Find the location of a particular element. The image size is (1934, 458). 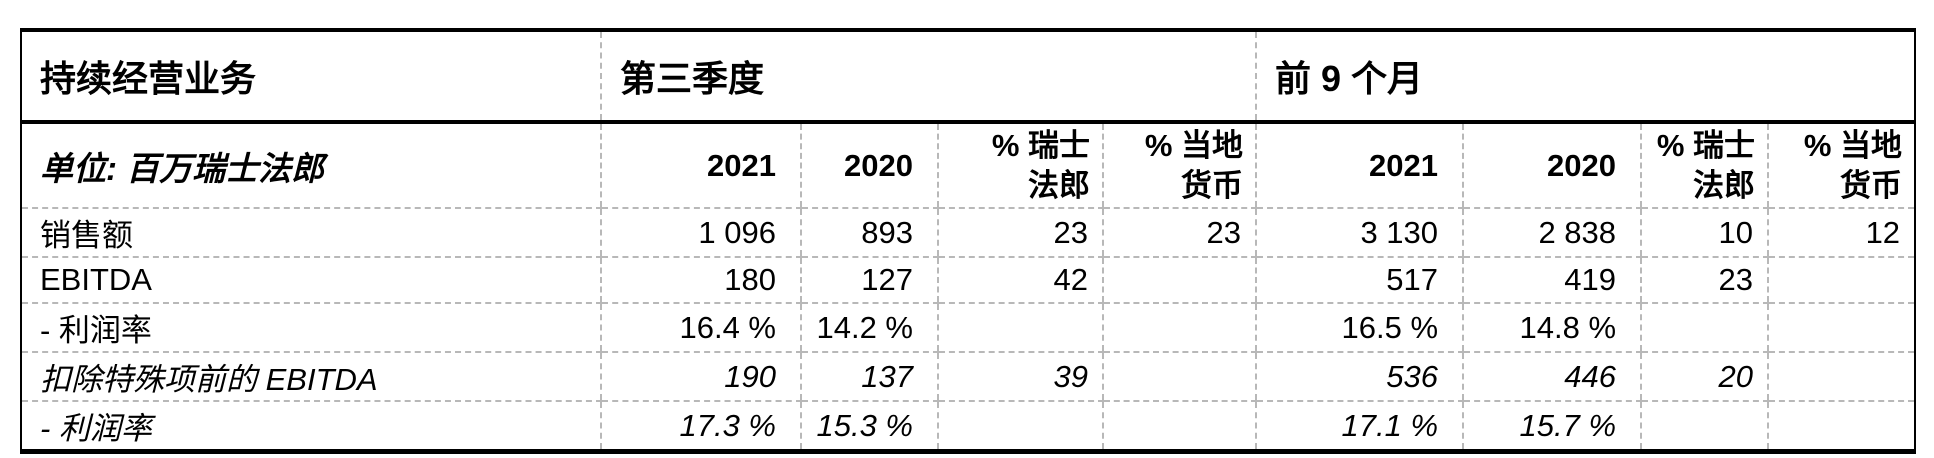

value-cell: 17.3 % is located at coordinates (700, 426).